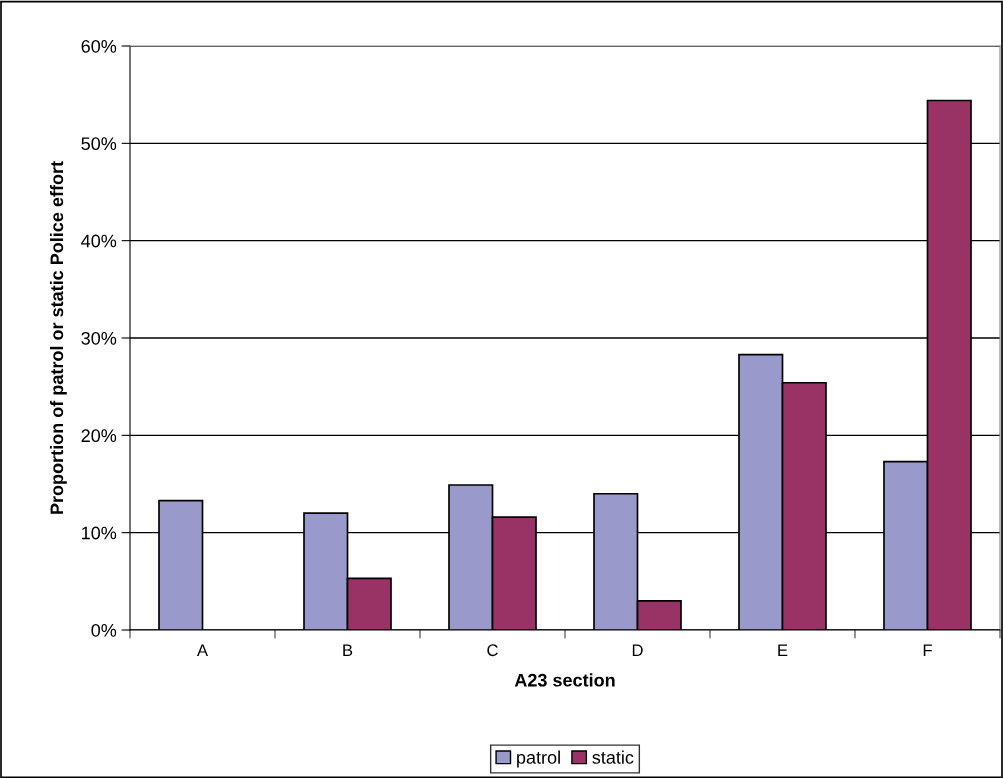 This screenshot has width=1003, height=778. I want to click on y-tick-label: 30%, so click(99, 338).